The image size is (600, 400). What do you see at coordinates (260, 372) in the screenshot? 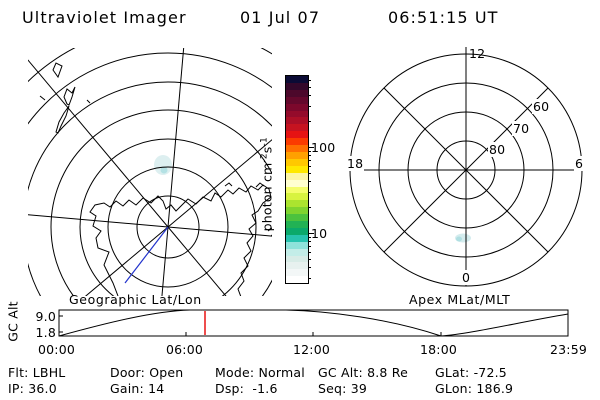
I see `status-mode: Mode: Normal` at bounding box center [260, 372].